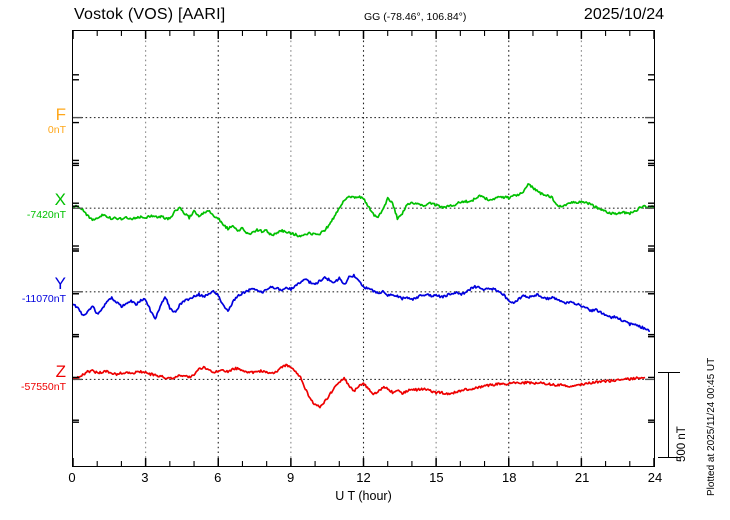 The width and height of the screenshot is (730, 520). I want to click on component-baseline-y: -11070nT, so click(43, 299).